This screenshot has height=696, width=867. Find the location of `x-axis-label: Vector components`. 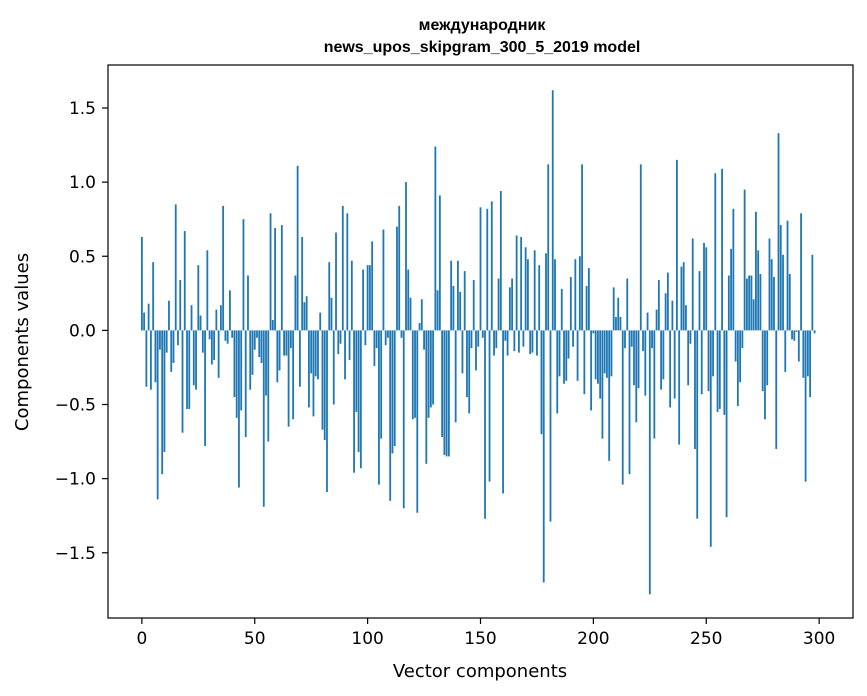

x-axis-label: Vector components is located at coordinates (480, 671).